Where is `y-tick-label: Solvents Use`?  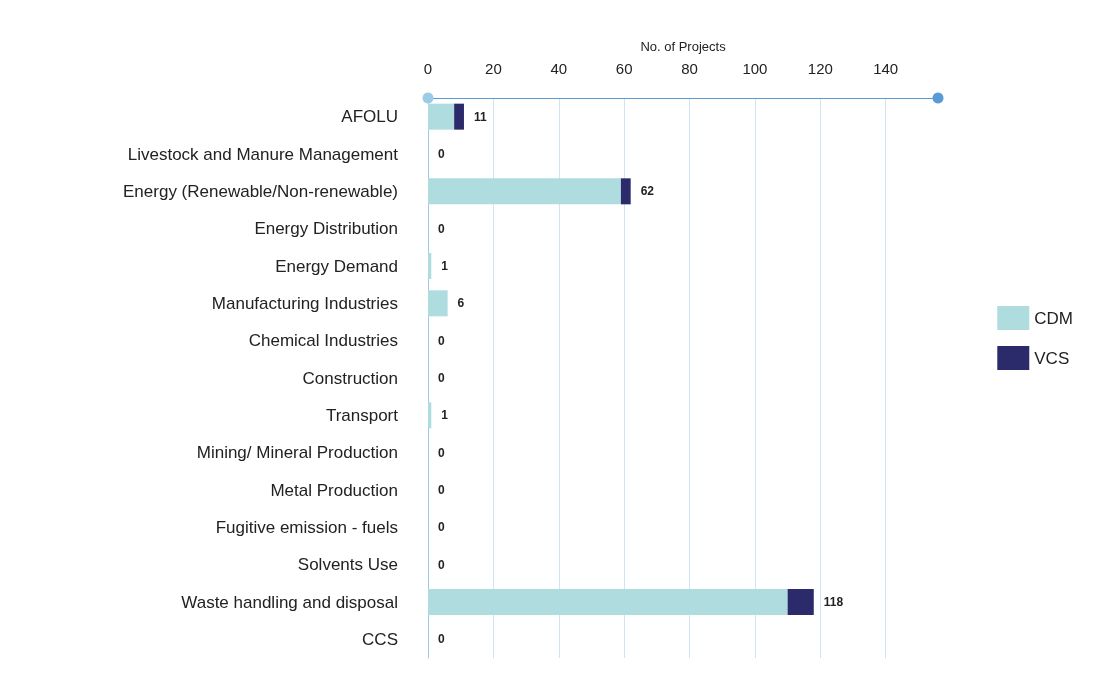 y-tick-label: Solvents Use is located at coordinates (347, 565).